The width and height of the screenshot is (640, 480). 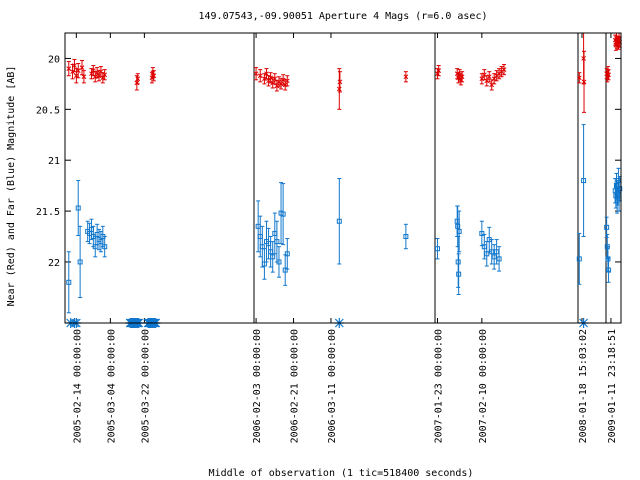 I want to click on y-axis-label: Near (Red) and Far (Blue) Magnitude [AB], so click(x=11, y=186).